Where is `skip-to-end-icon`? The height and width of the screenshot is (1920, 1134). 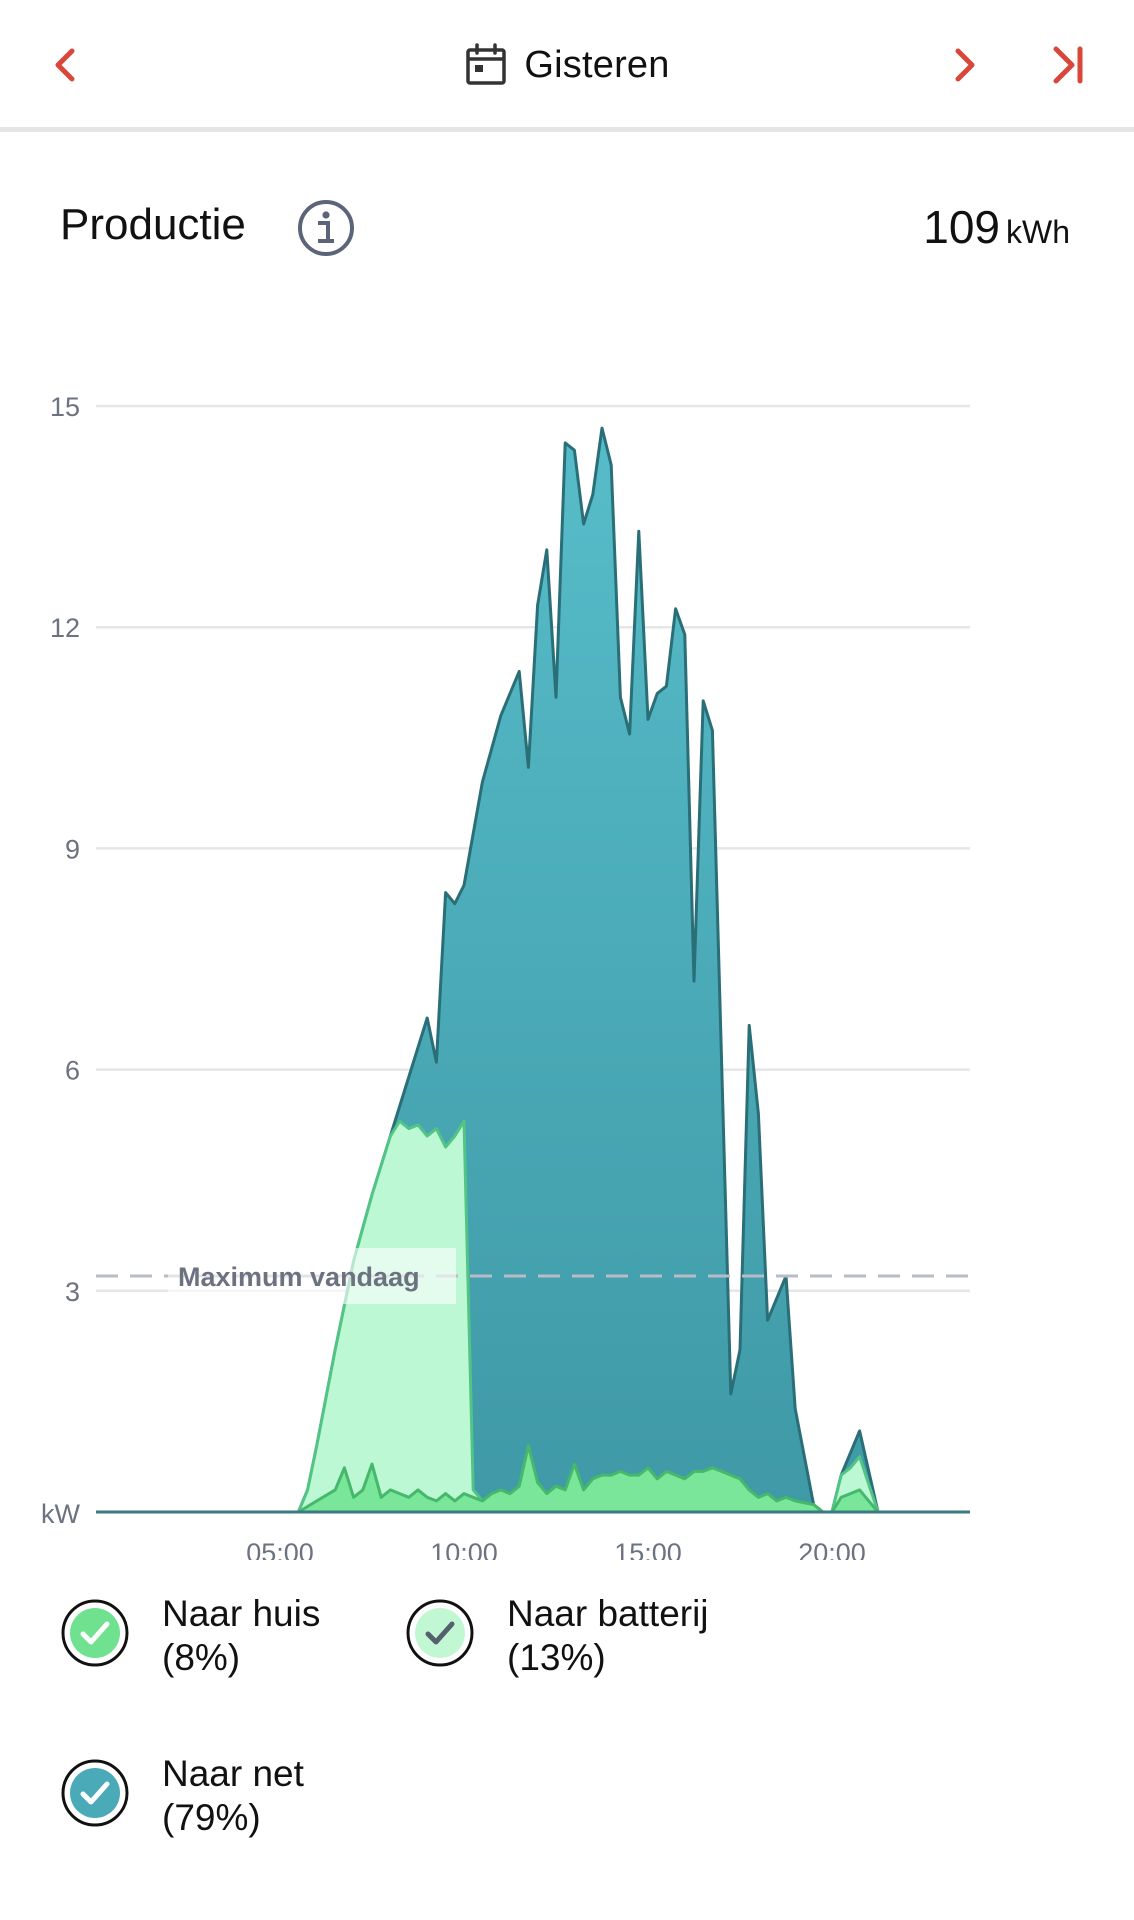
skip-to-end-icon is located at coordinates (1068, 65).